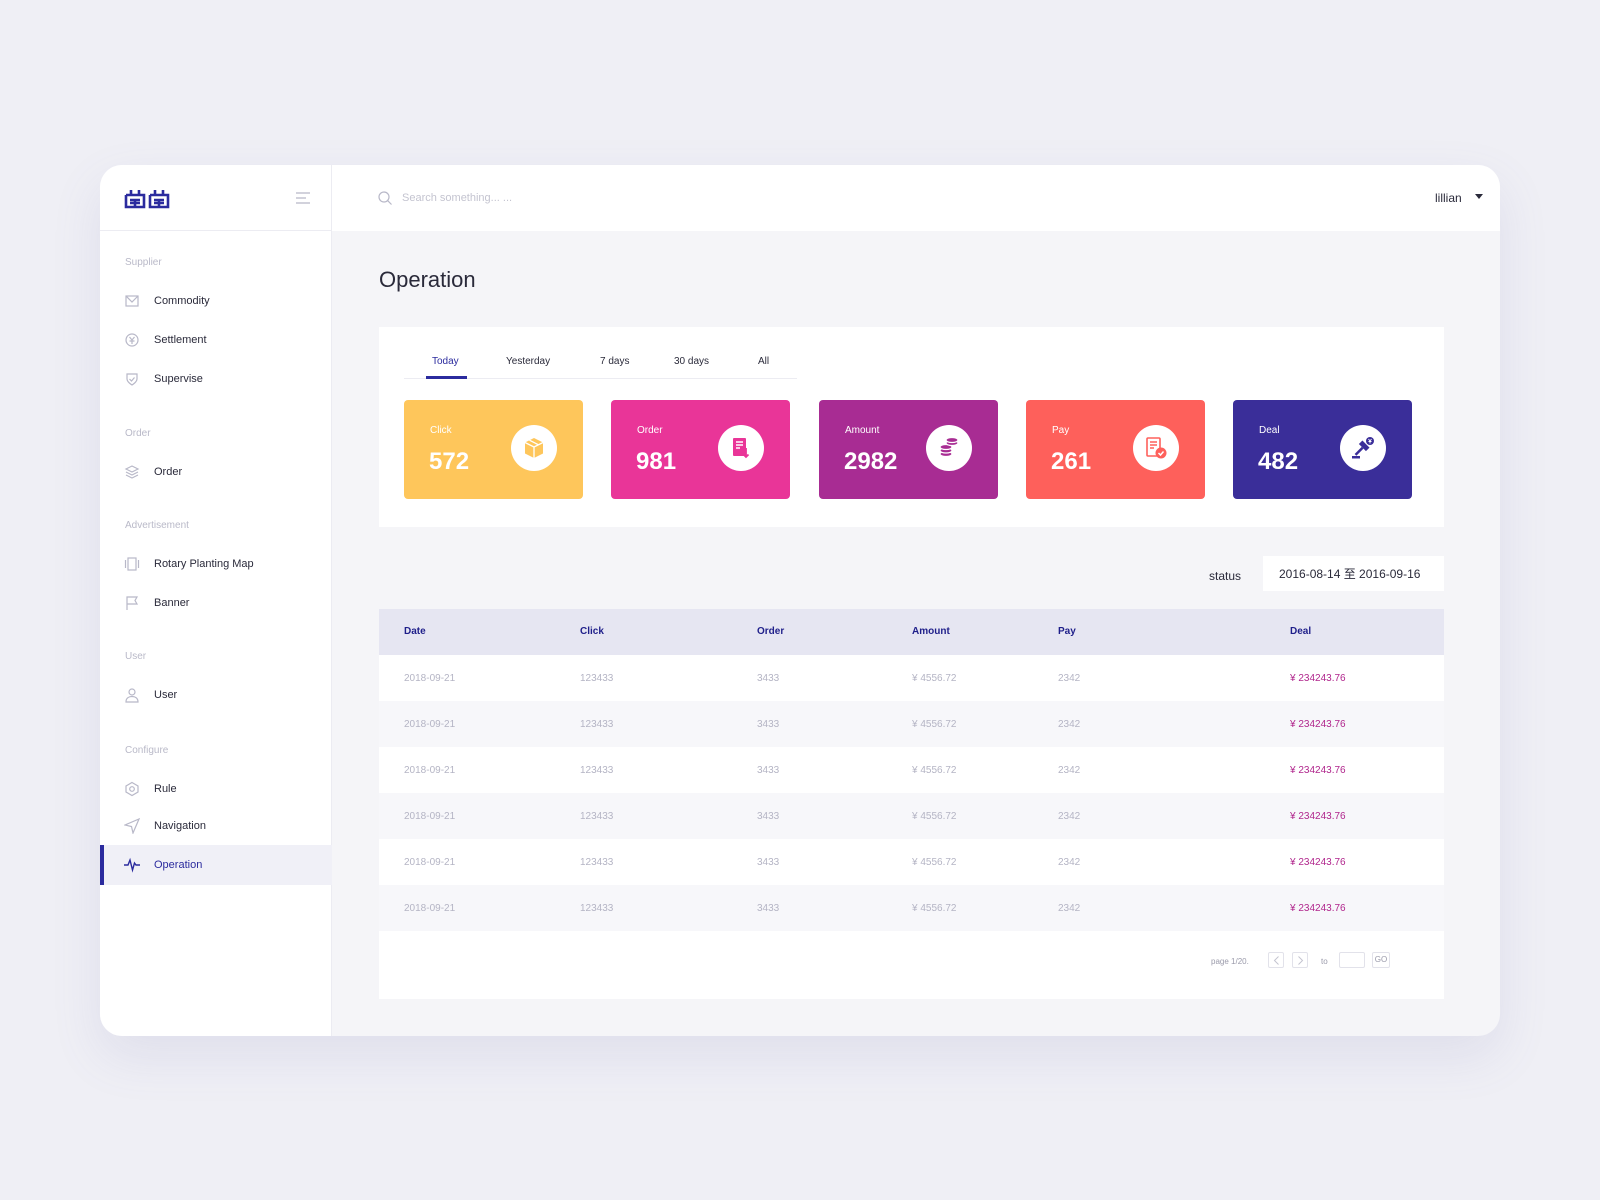  Describe the element at coordinates (216, 340) in the screenshot. I see `sidebar-item-settlement: Settlement` at that location.